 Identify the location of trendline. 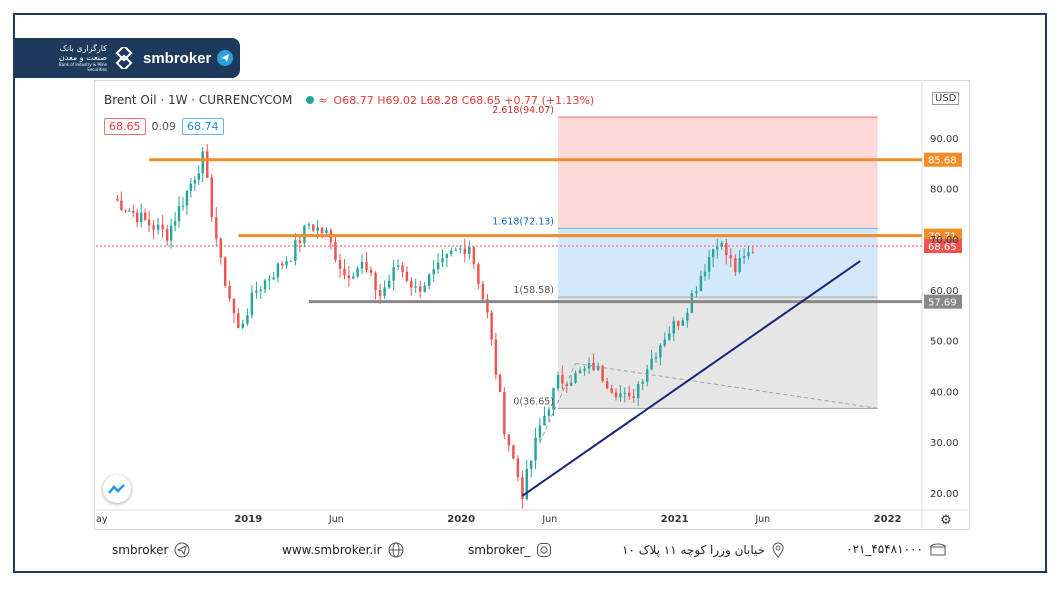
(691, 378).